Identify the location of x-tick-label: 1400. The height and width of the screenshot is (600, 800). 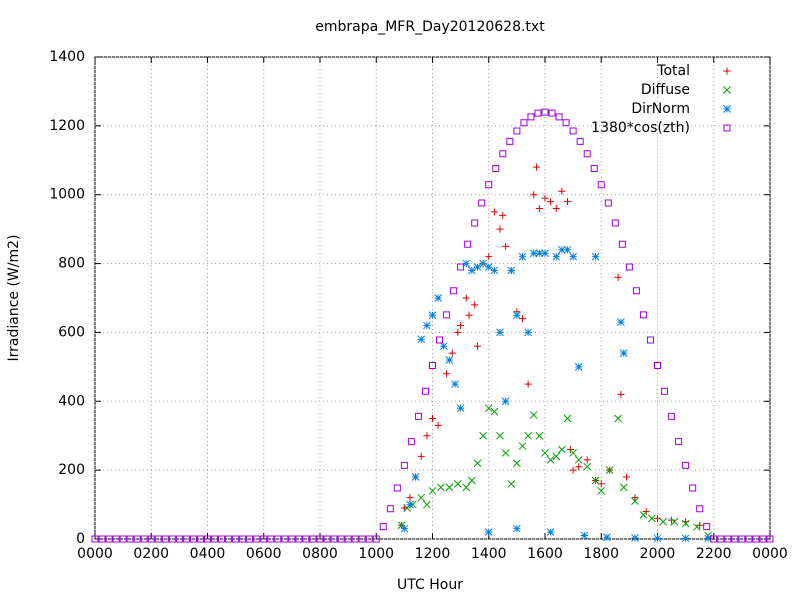
(489, 554).